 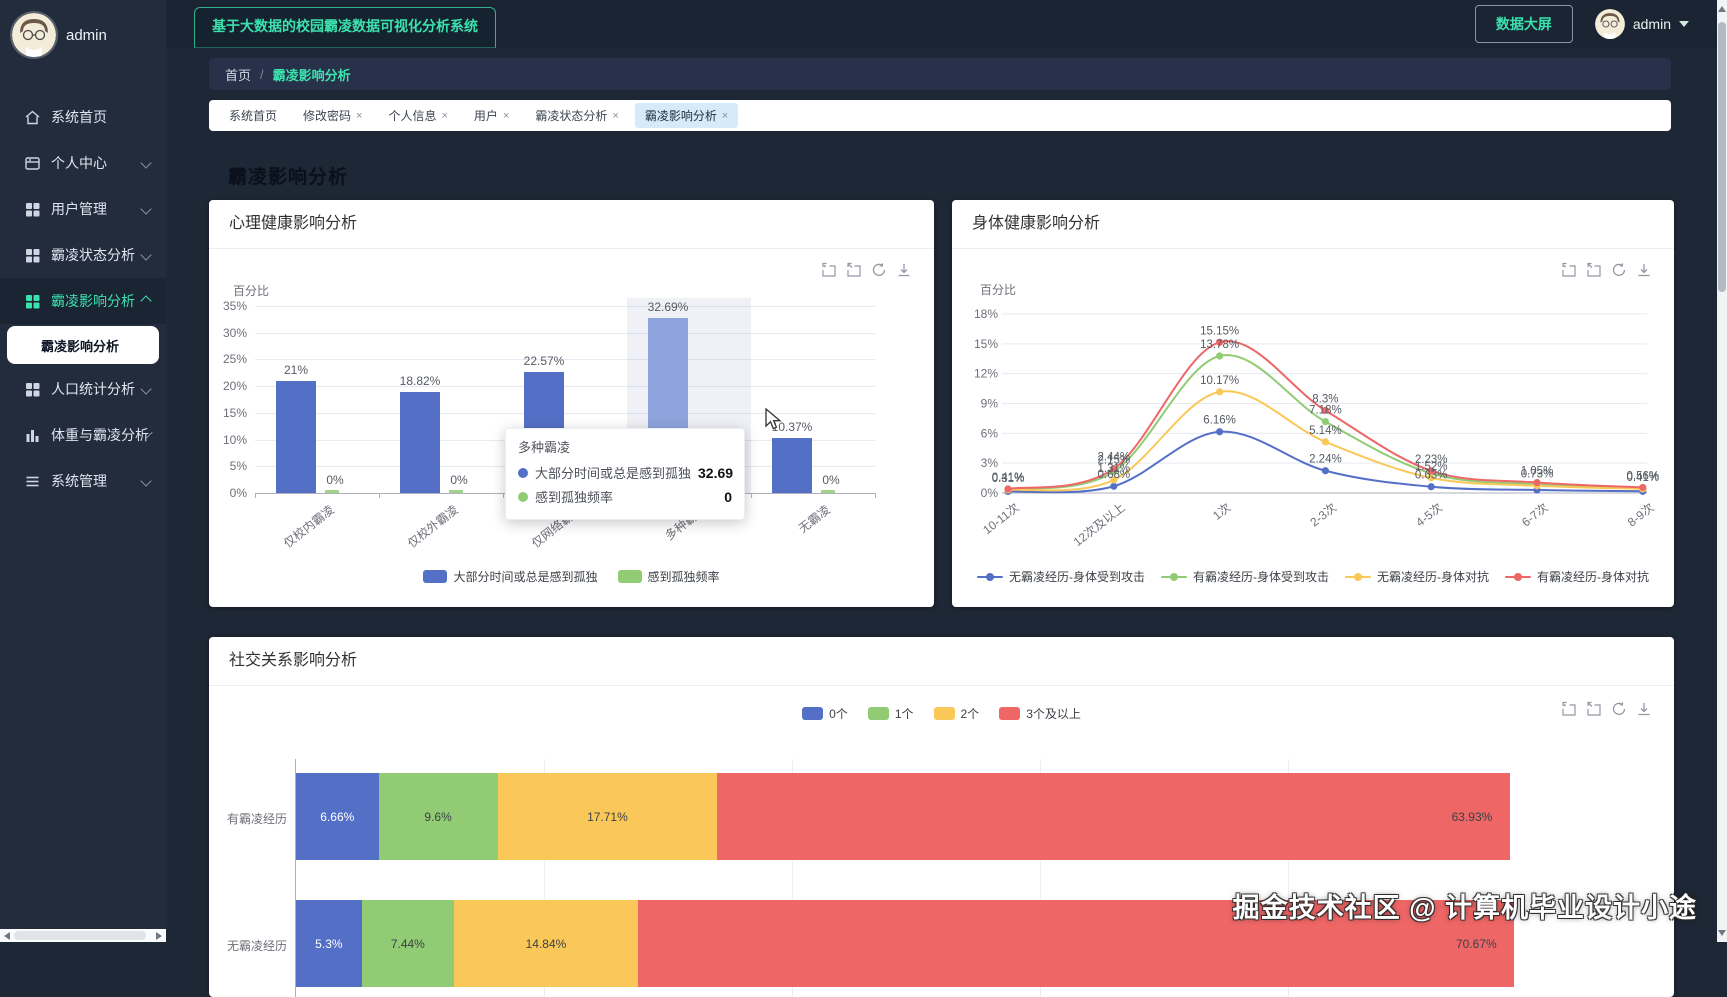 I want to click on y-tick-label: 6%, so click(x=990, y=433).